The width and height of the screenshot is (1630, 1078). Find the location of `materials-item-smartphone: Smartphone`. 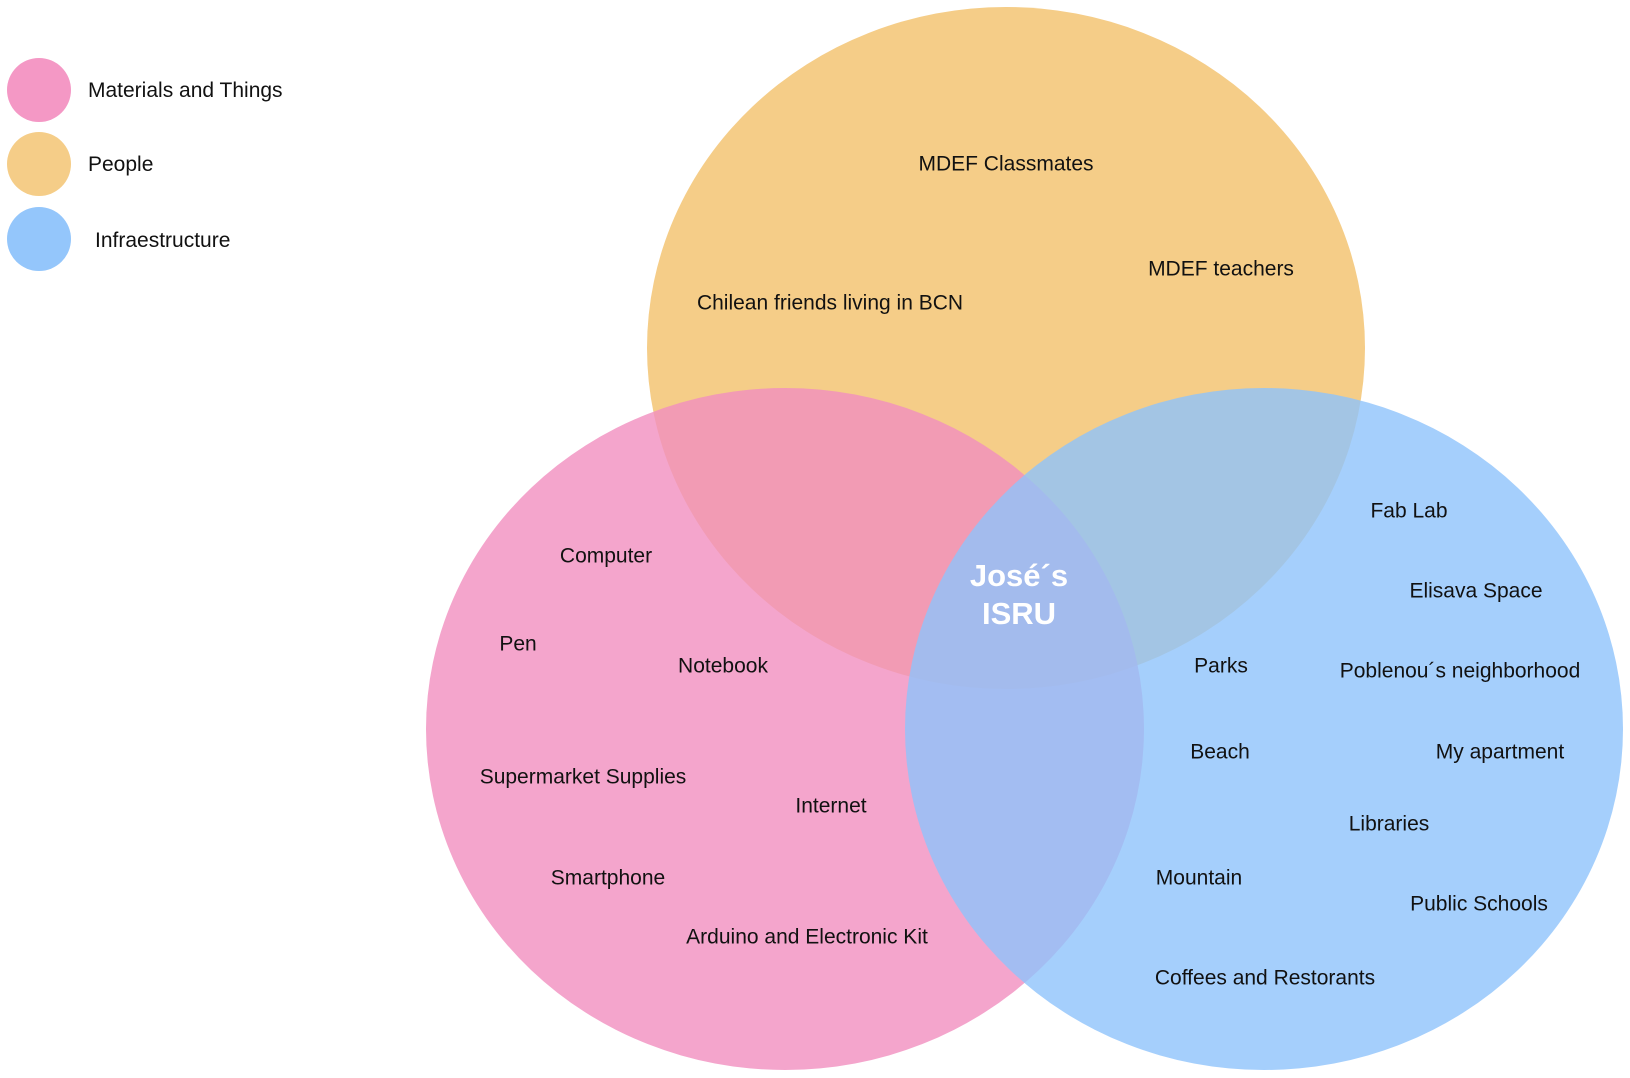

materials-item-smartphone: Smartphone is located at coordinates (608, 878).